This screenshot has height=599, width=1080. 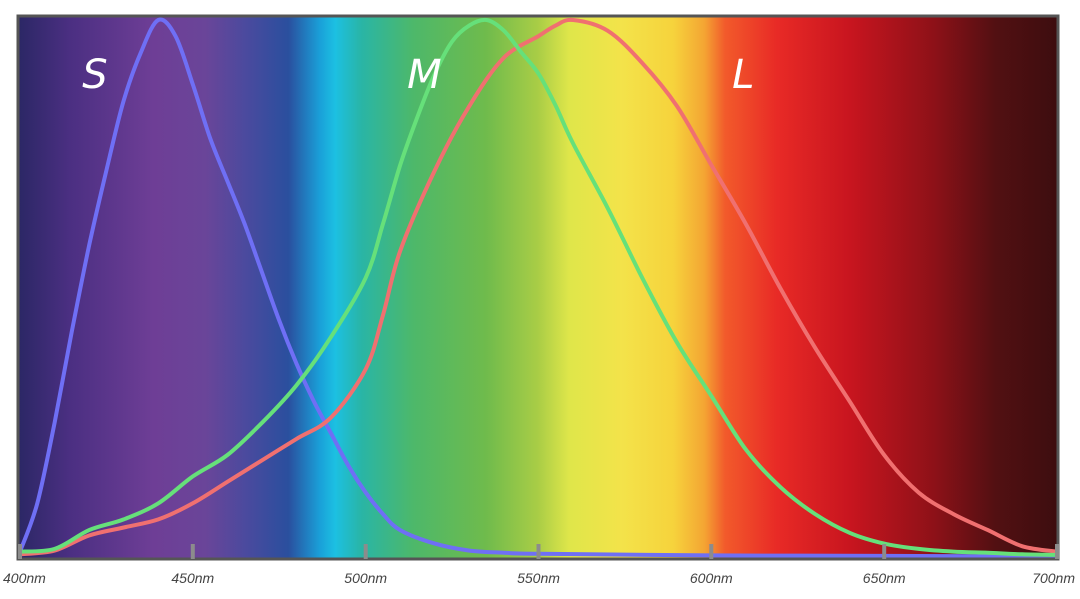 I want to click on x-tick-label: 600nm, so click(x=711, y=578).